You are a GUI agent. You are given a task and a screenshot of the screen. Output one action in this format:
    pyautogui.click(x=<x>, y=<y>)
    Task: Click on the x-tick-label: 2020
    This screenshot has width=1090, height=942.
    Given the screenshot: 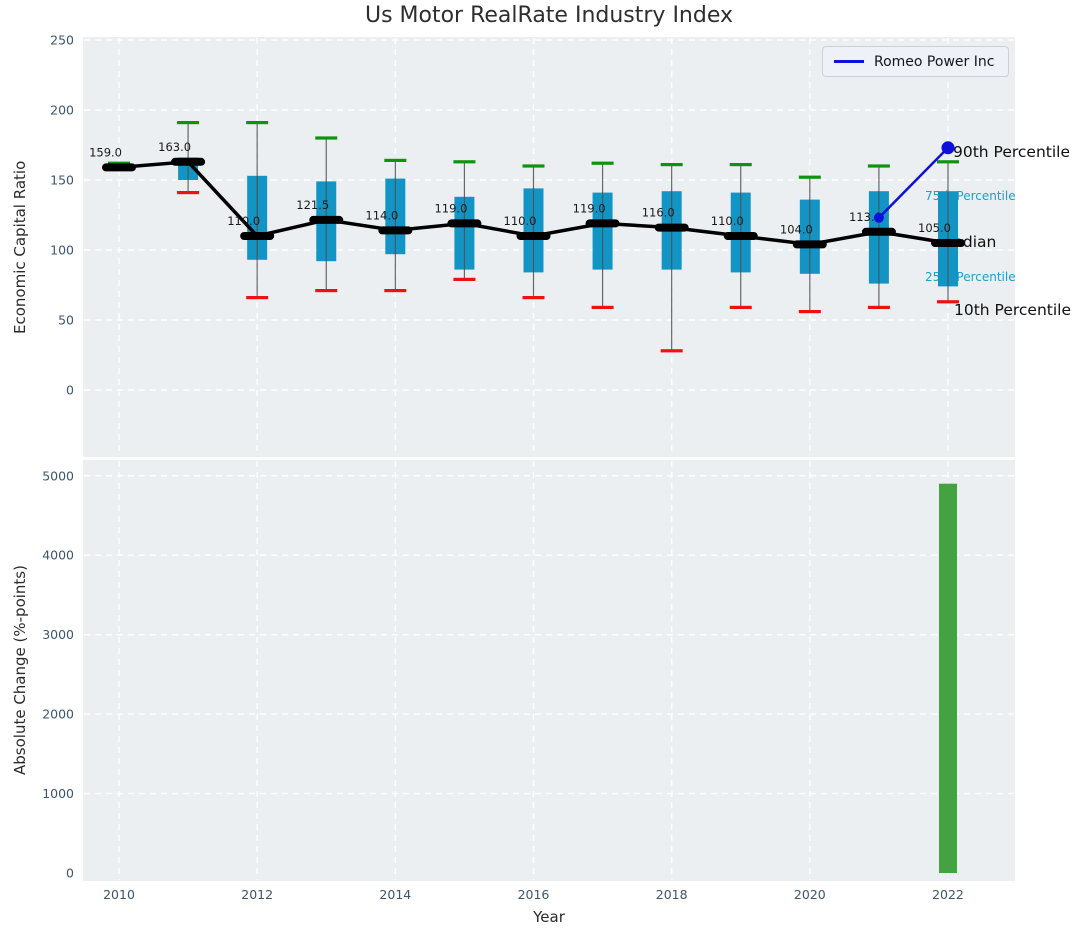 What is the action you would take?
    pyautogui.click(x=810, y=894)
    